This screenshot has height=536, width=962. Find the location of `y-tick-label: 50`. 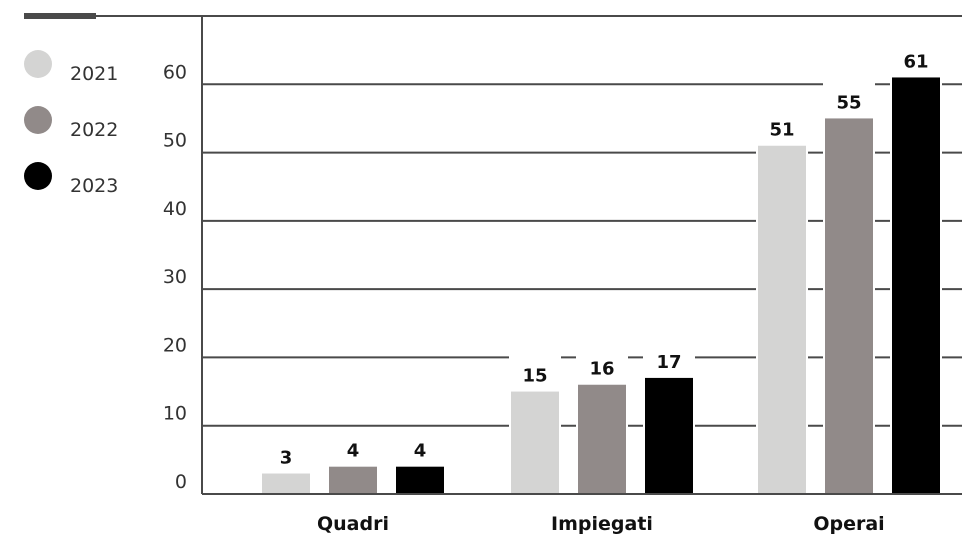

y-tick-label: 50 is located at coordinates (175, 141).